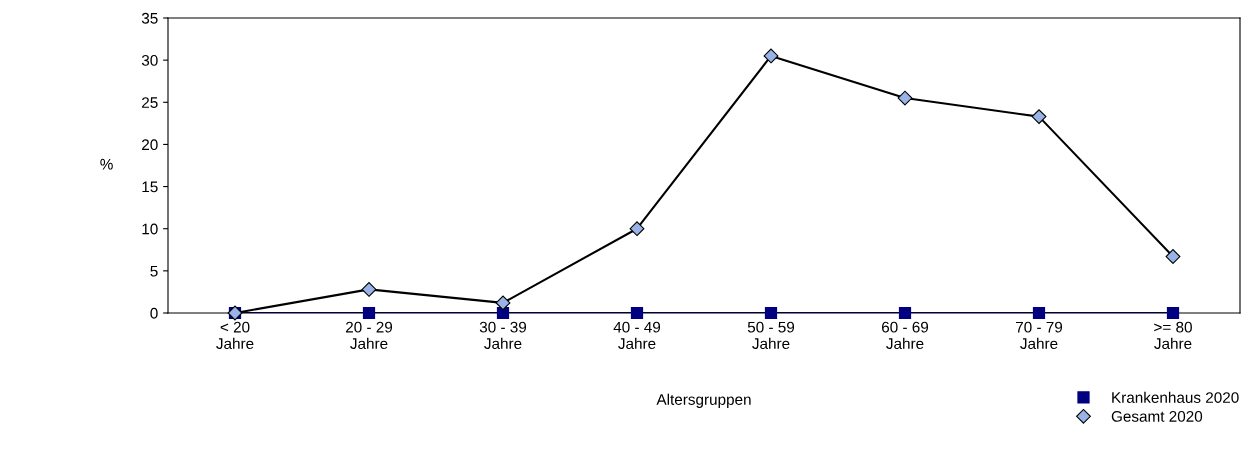 This screenshot has height=459, width=1253. I want to click on y-tick-label: 0, so click(154, 313).